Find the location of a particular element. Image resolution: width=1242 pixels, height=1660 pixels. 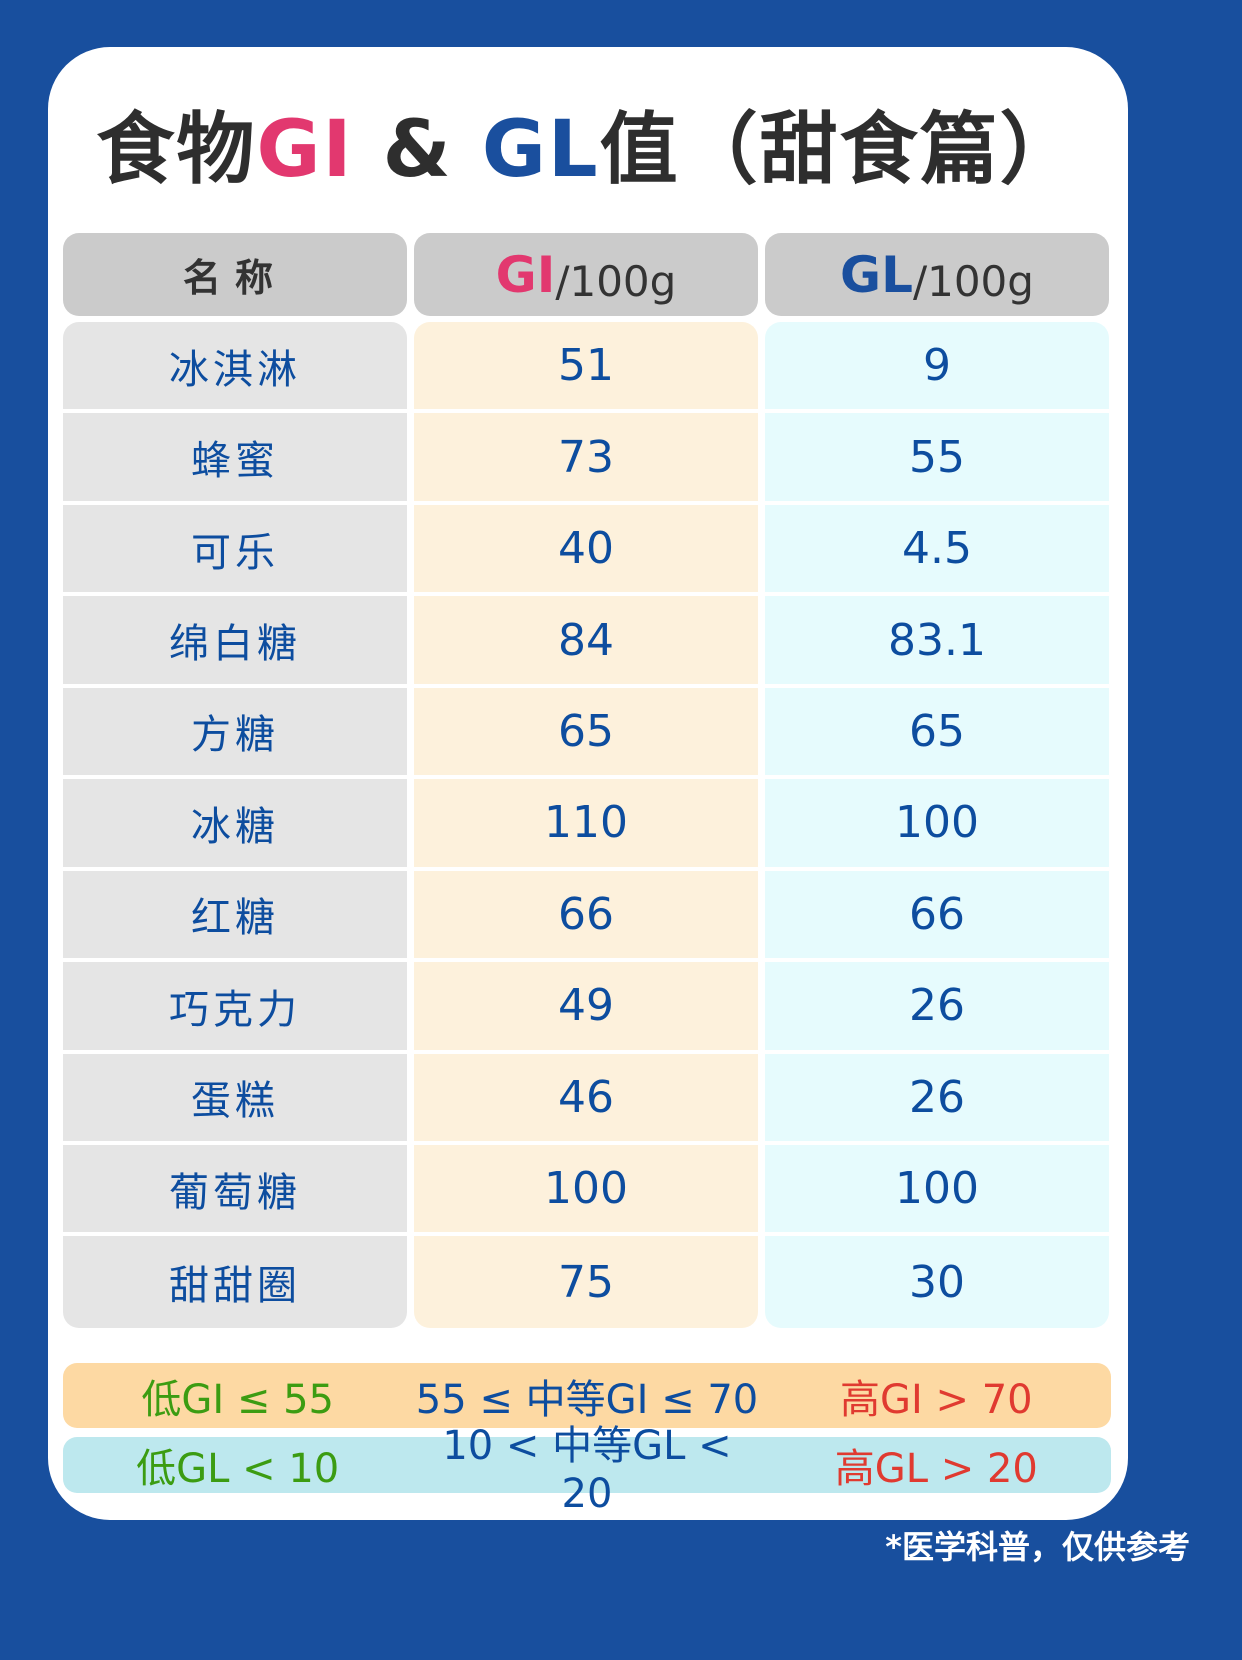

cell-gi: 49 is located at coordinates (586, 1008).